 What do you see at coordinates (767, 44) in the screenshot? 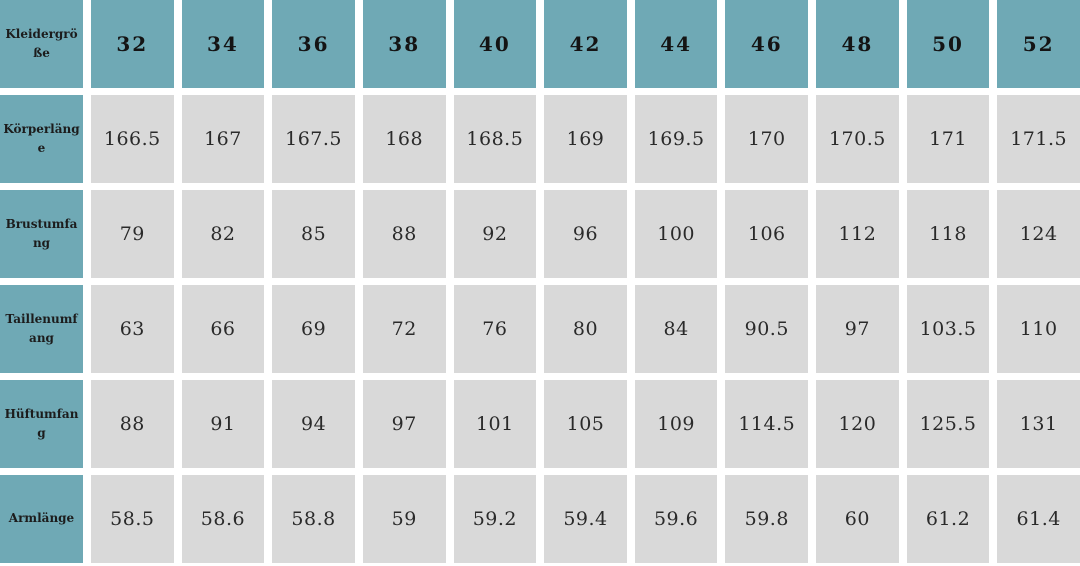
I see `size-header-46: 46` at bounding box center [767, 44].